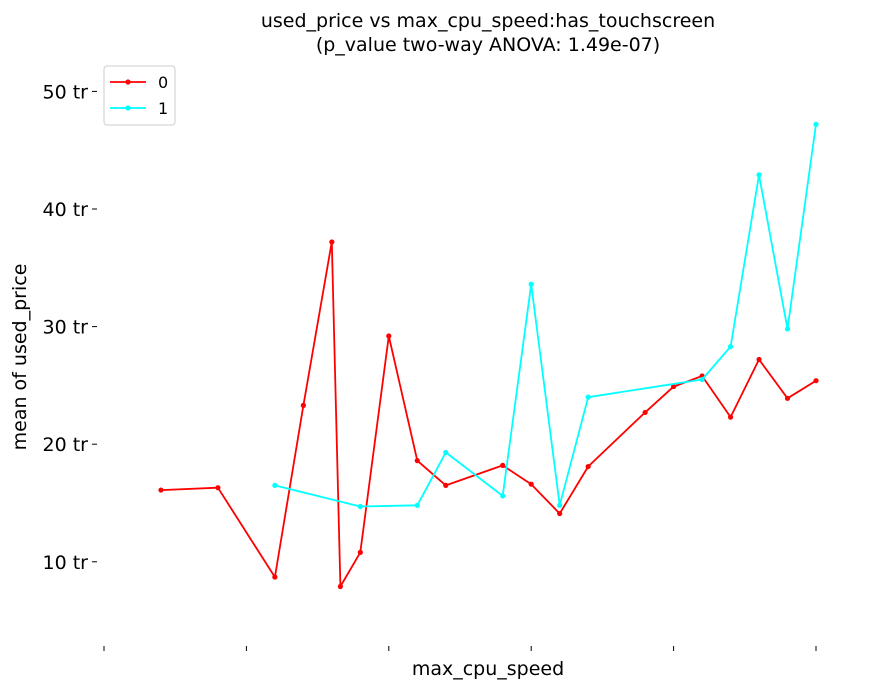 The image size is (889, 690). What do you see at coordinates (163, 82) in the screenshot?
I see `legend-label-0: 0` at bounding box center [163, 82].